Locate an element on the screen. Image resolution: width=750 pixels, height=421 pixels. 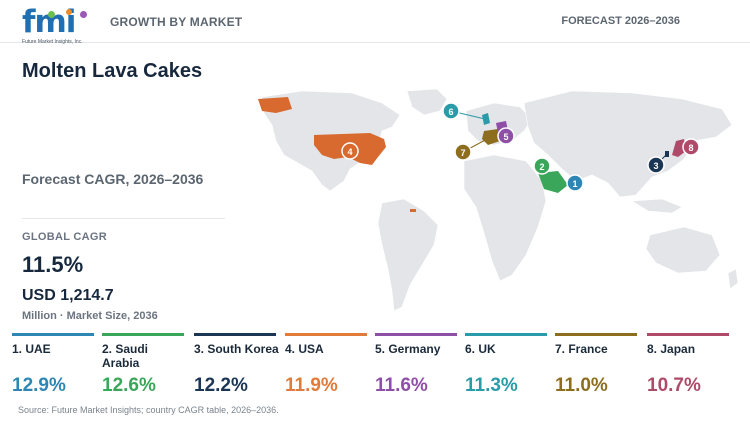
marker-4: 4 is located at coordinates (350, 151).